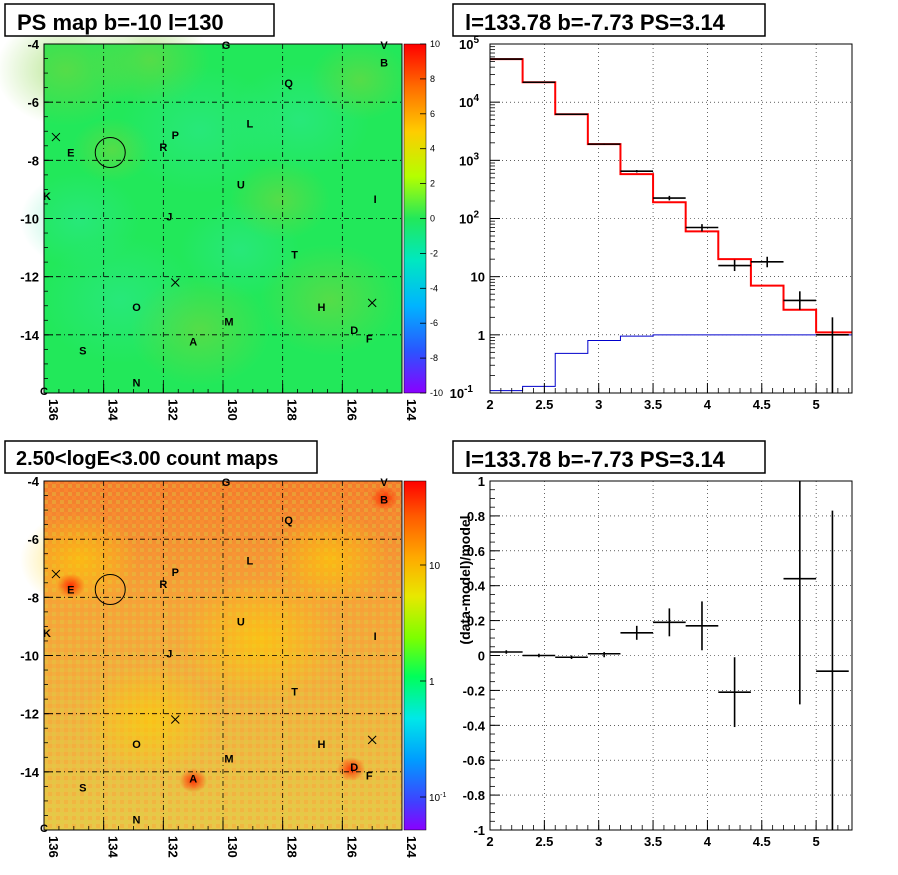  I want to click on residual-title: l=133.78 b=-7.73 PS=3.14, so click(595, 459).